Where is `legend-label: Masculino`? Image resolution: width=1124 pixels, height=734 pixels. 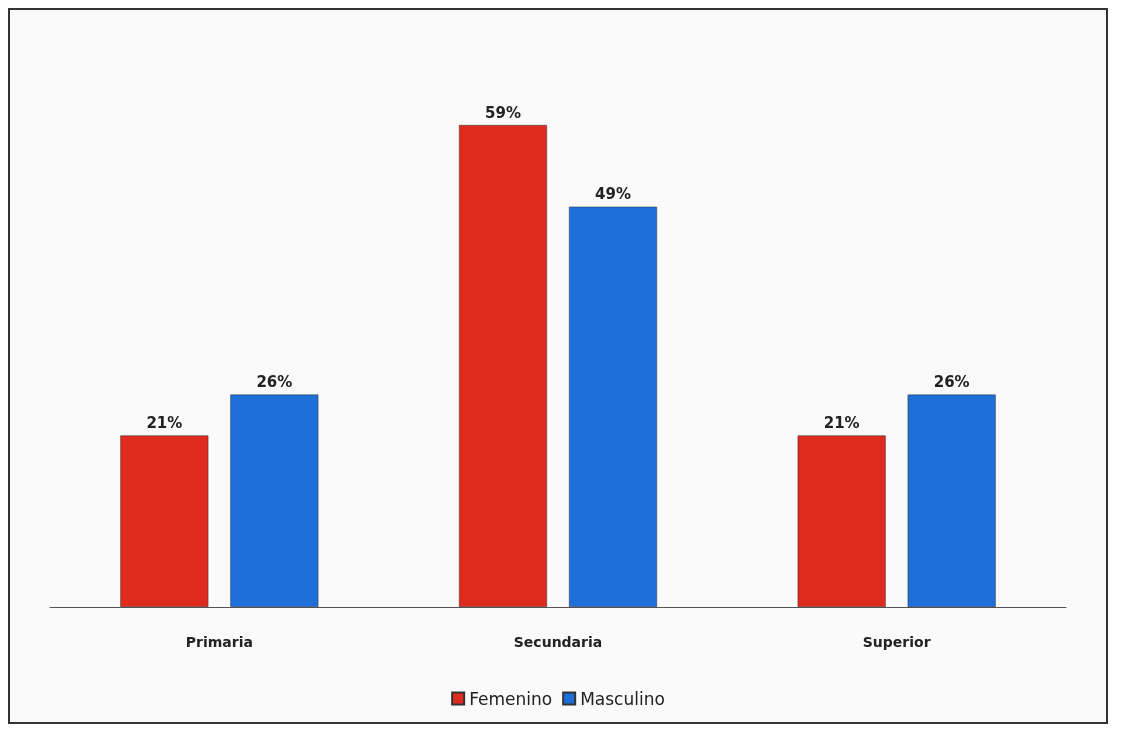
legend-label: Masculino is located at coordinates (622, 698).